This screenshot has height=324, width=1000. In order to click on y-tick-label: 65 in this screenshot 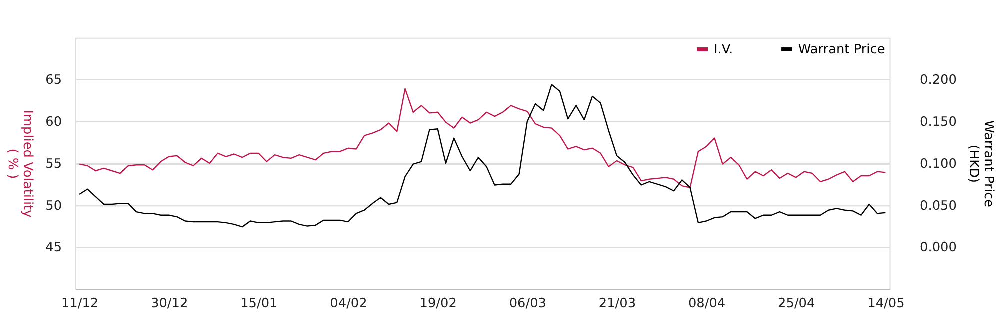, I will do `click(54, 80)`.